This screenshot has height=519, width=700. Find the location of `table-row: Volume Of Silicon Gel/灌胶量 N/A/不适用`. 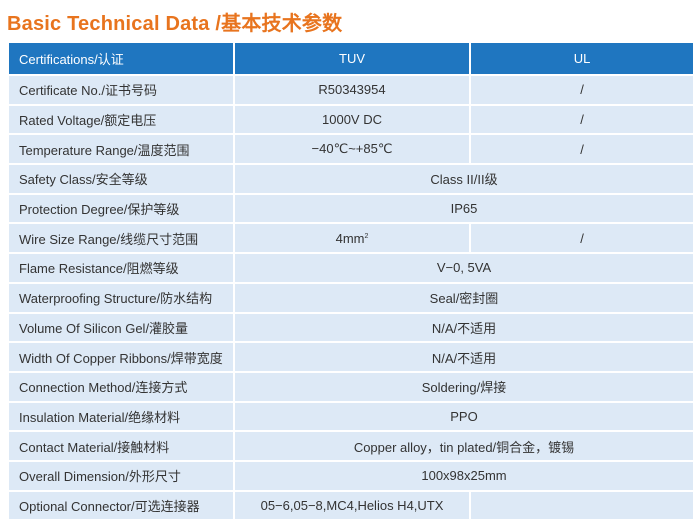

table-row: Volume Of Silicon Gel/灌胶量 N/A/不适用 is located at coordinates (351, 326).